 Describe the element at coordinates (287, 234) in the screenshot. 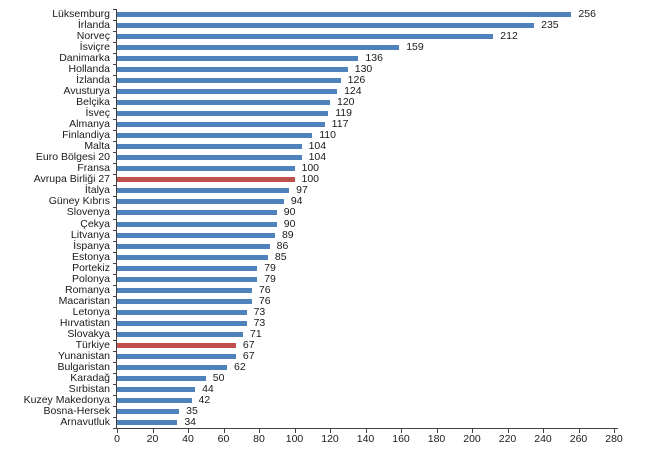

I see `value-label: 89` at that location.